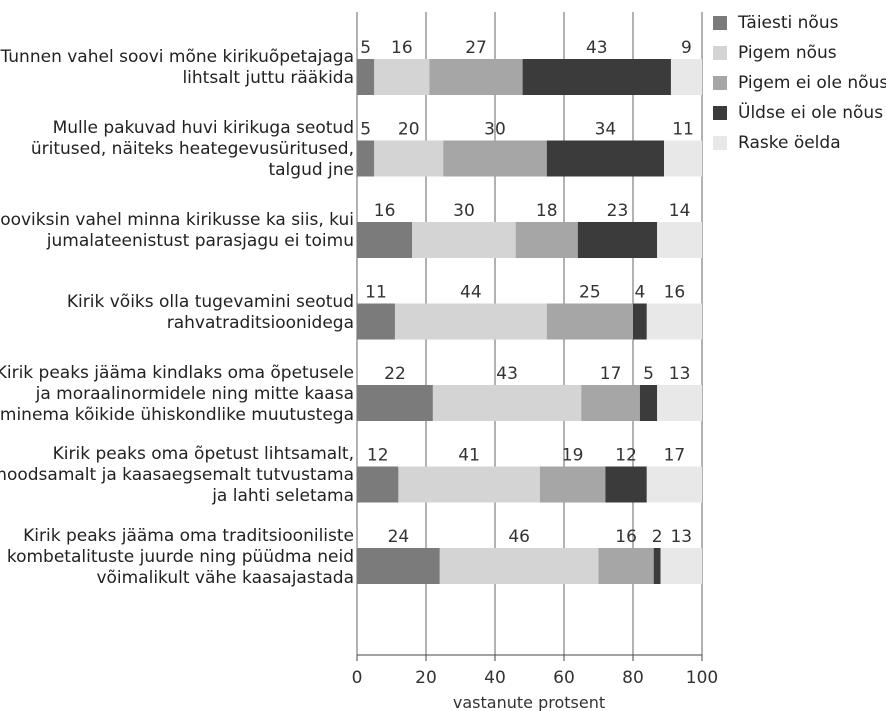 The height and width of the screenshot is (711, 886). What do you see at coordinates (469, 456) in the screenshot?
I see `data-label: 41` at bounding box center [469, 456].